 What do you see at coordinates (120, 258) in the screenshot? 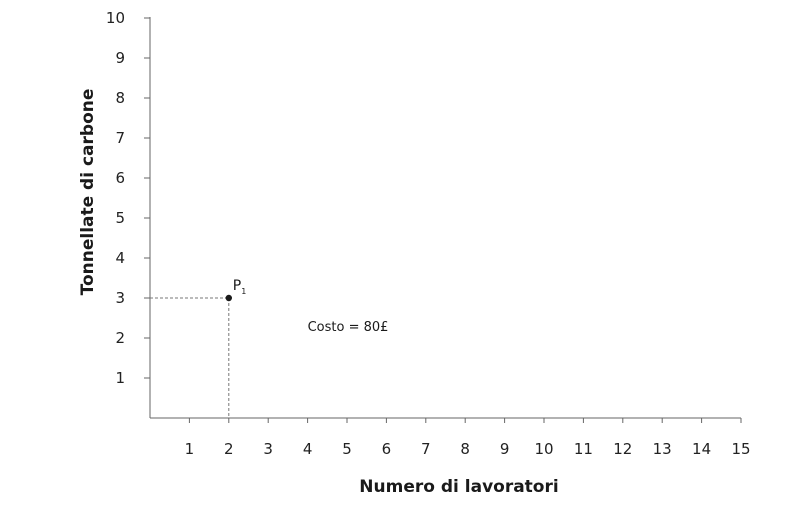
I see `y-tick-label: 4` at bounding box center [120, 258].